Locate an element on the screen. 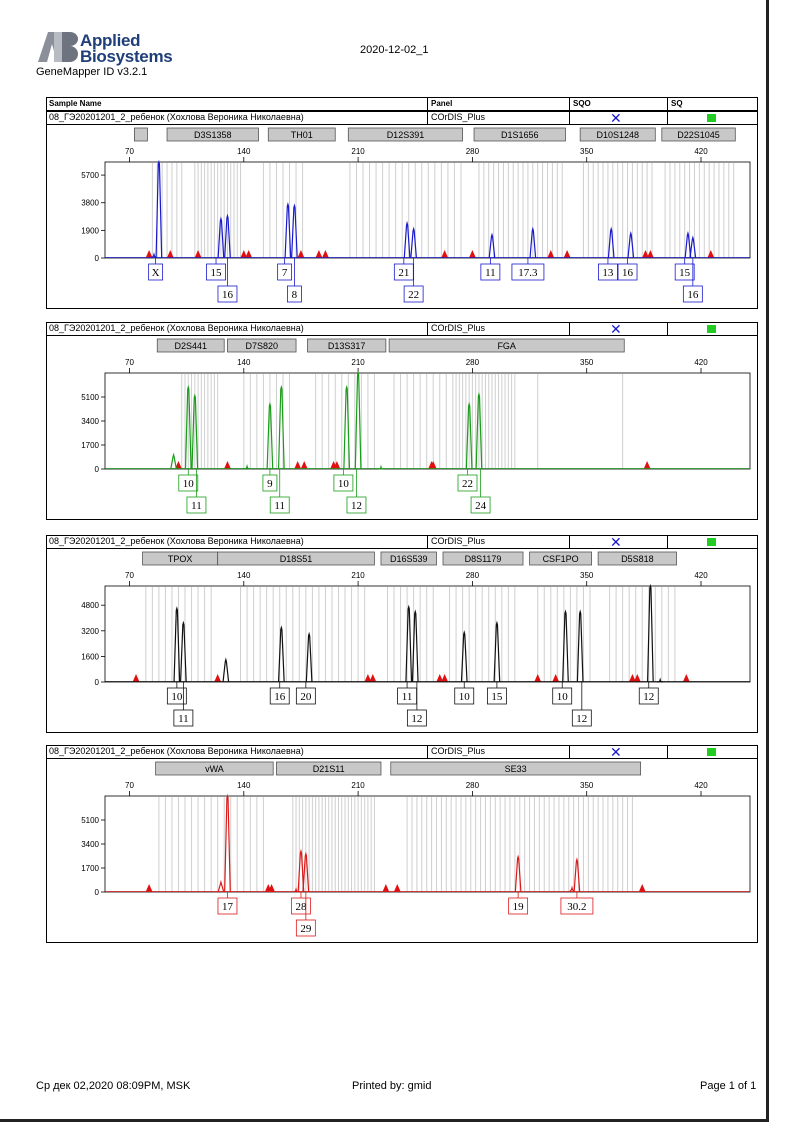 This screenshot has width=793, height=1122. allele-label: 7 is located at coordinates (285, 273).